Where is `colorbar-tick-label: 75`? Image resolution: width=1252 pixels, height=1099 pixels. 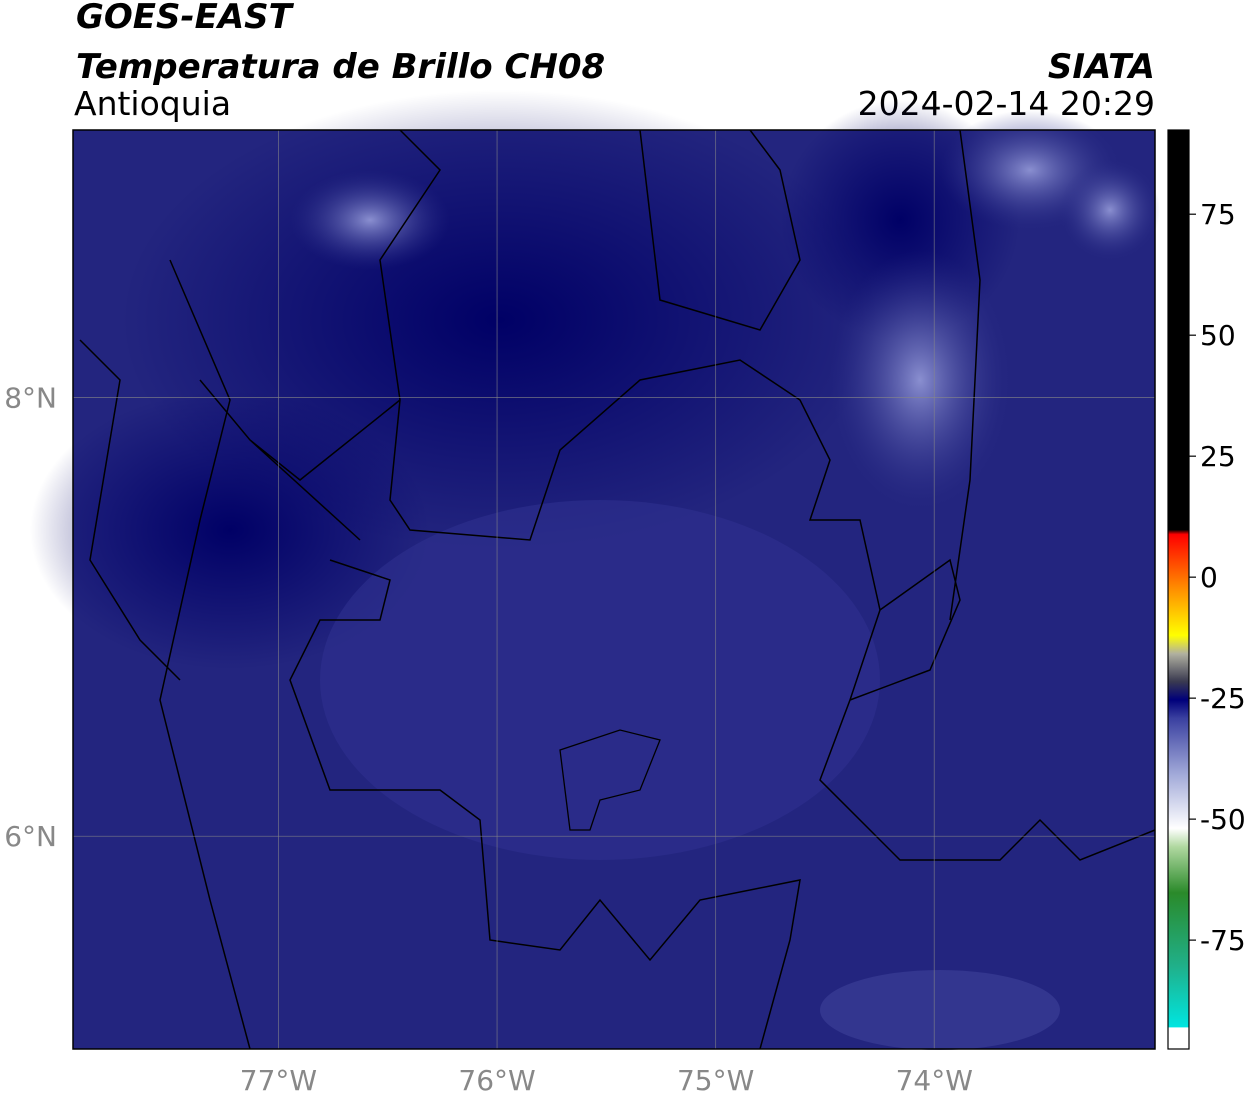
colorbar-tick-label: 75 is located at coordinates (1218, 214).